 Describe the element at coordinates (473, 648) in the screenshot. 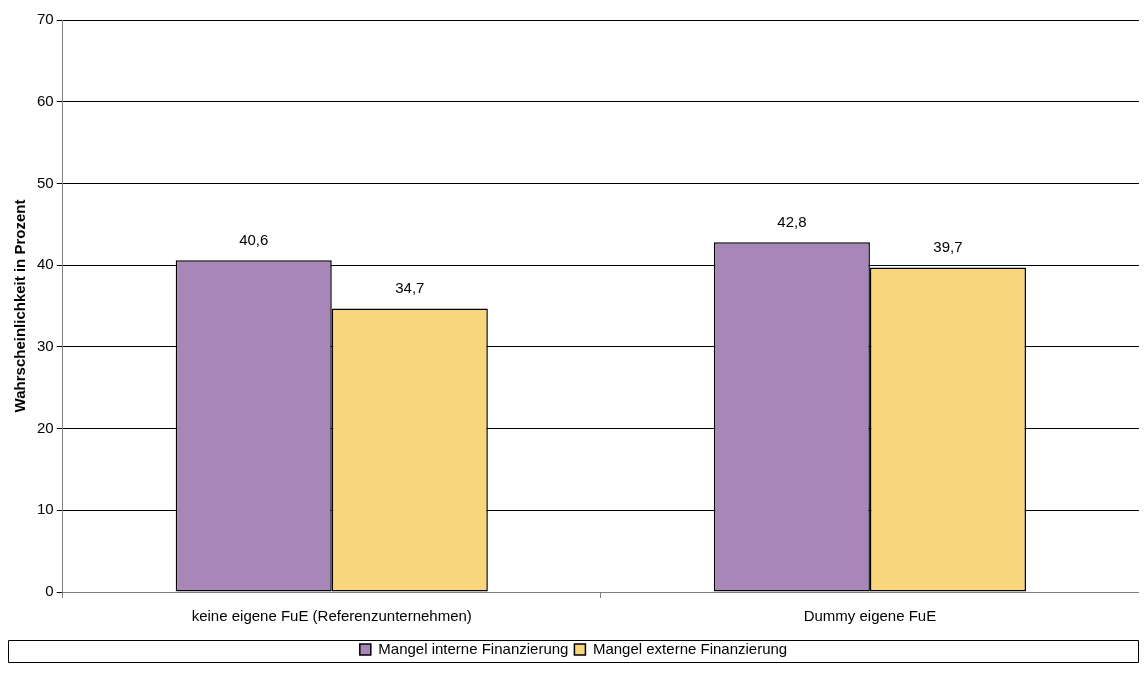

I see `legend-label: Mangel interne Finanzierung` at that location.